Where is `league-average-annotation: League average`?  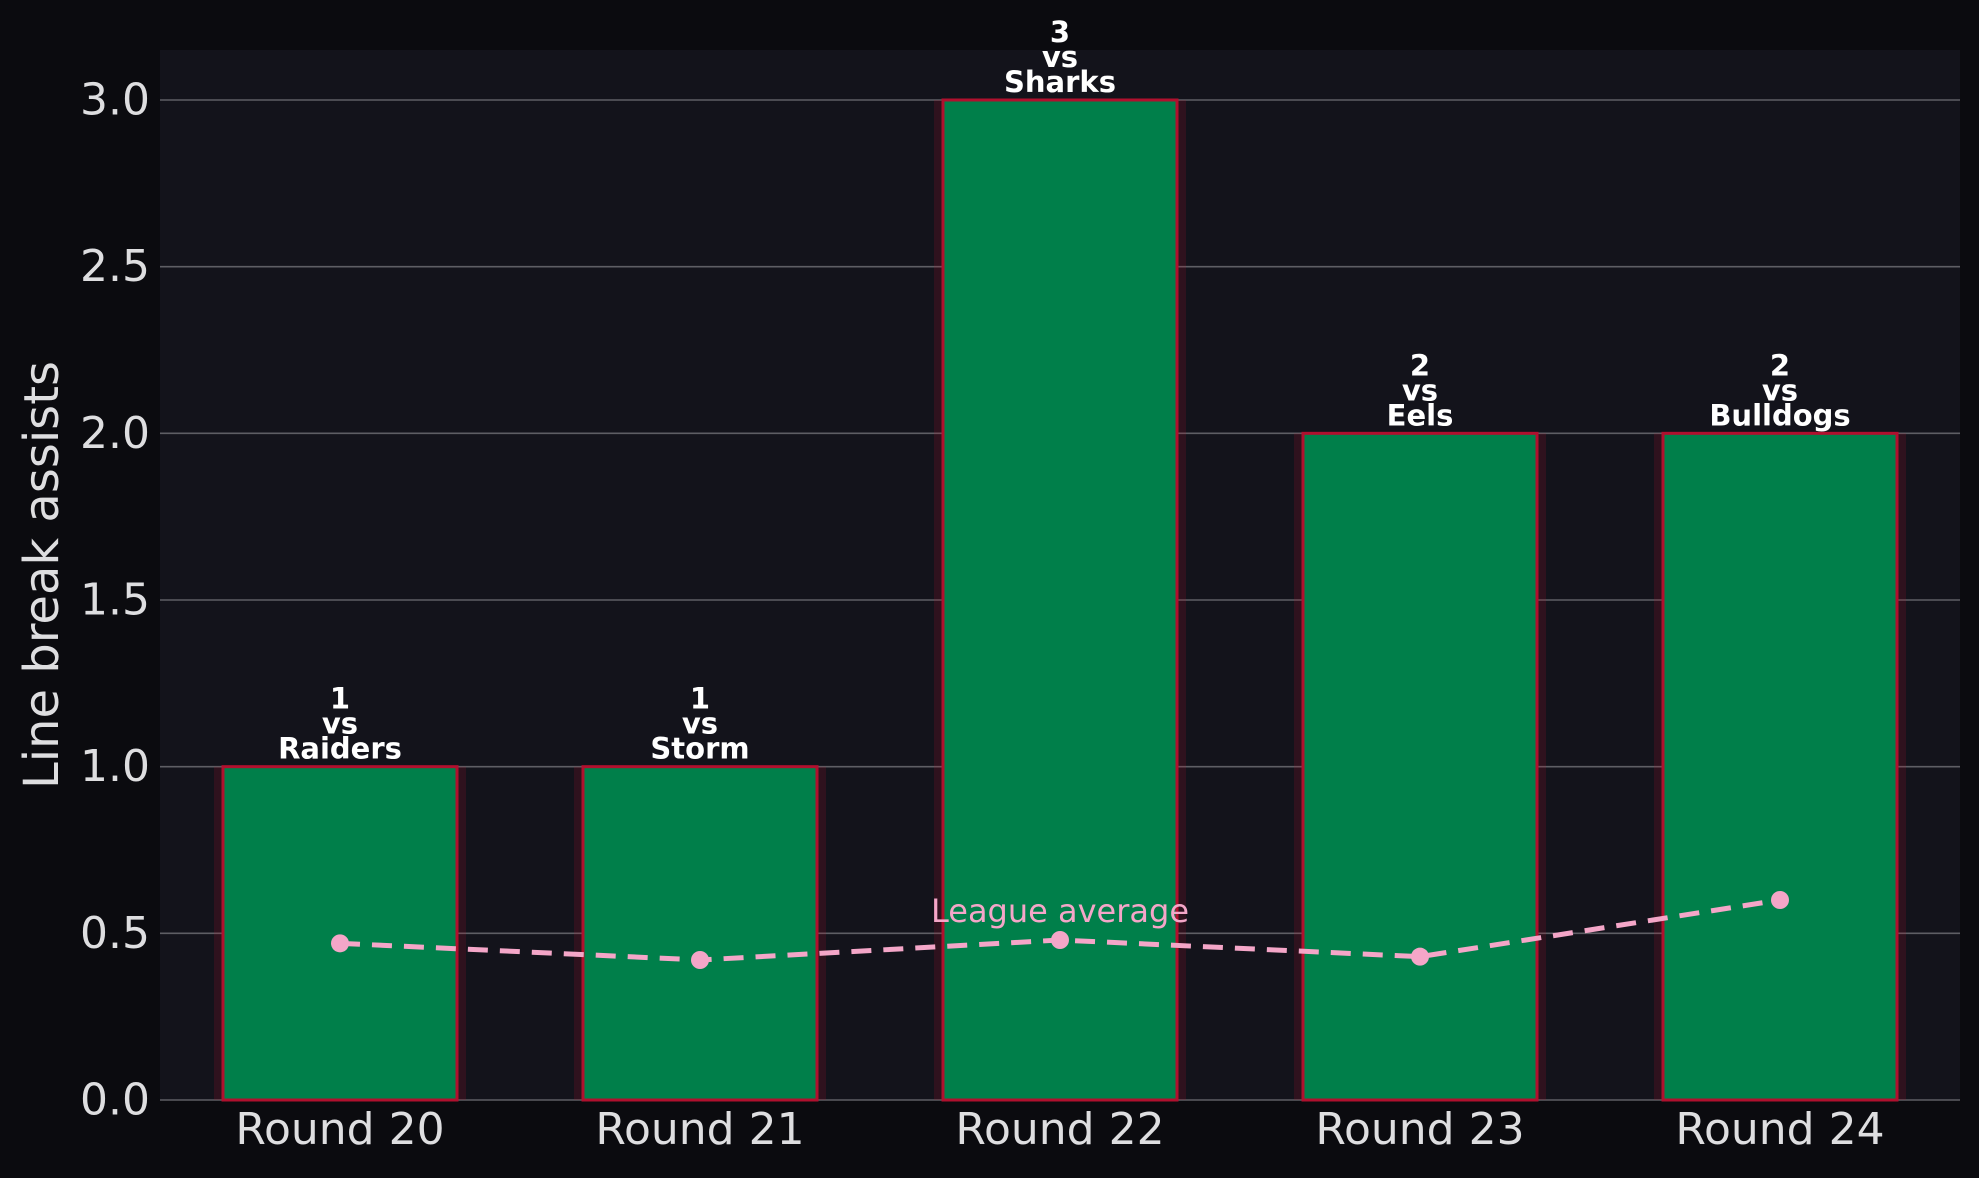
league-average-annotation: League average is located at coordinates (1060, 911).